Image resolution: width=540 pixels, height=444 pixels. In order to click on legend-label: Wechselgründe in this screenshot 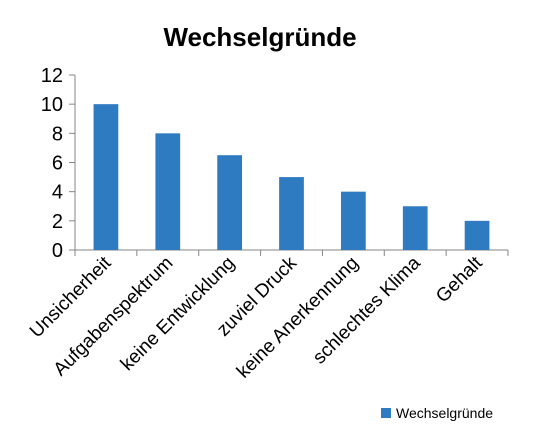, I will do `click(444, 413)`.